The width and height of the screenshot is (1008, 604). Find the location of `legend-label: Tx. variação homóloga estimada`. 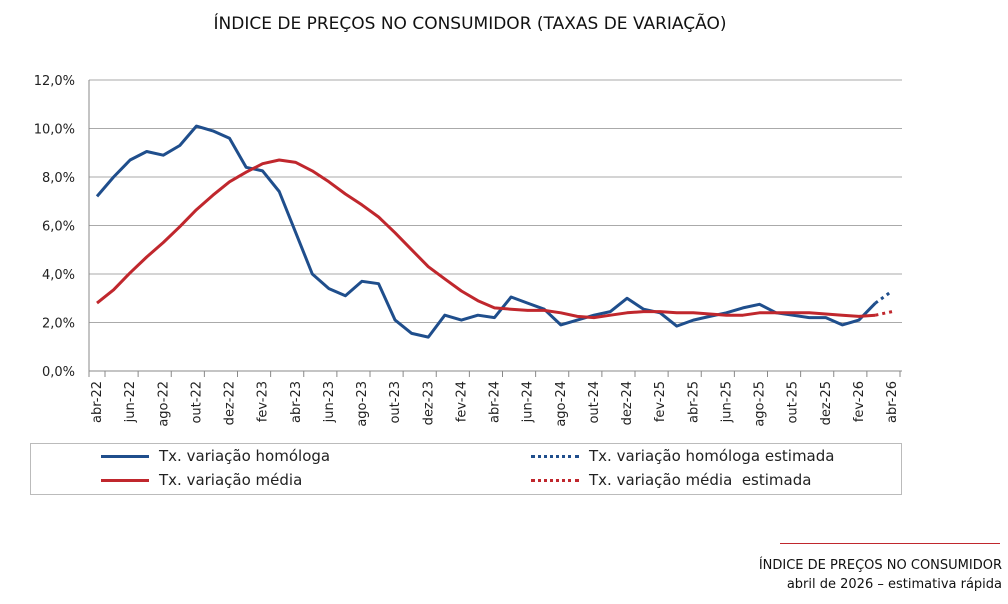

legend-label: Tx. variação homóloga estimada is located at coordinates (712, 456).